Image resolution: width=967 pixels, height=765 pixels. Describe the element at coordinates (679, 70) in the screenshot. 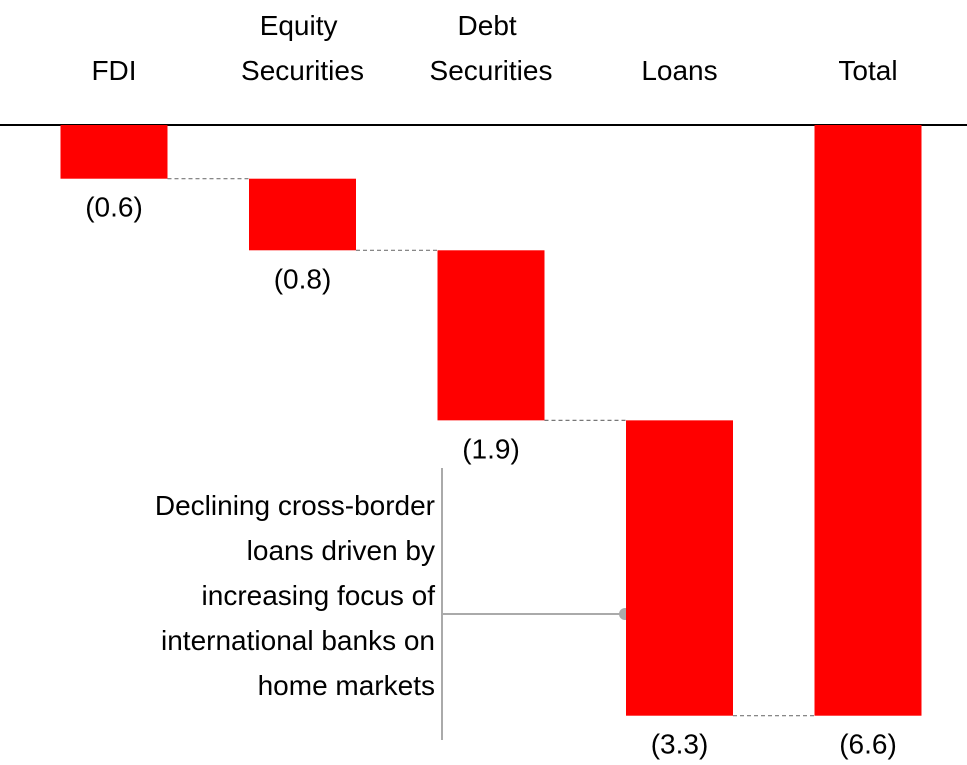

I see `x-tick-label: Loans` at that location.